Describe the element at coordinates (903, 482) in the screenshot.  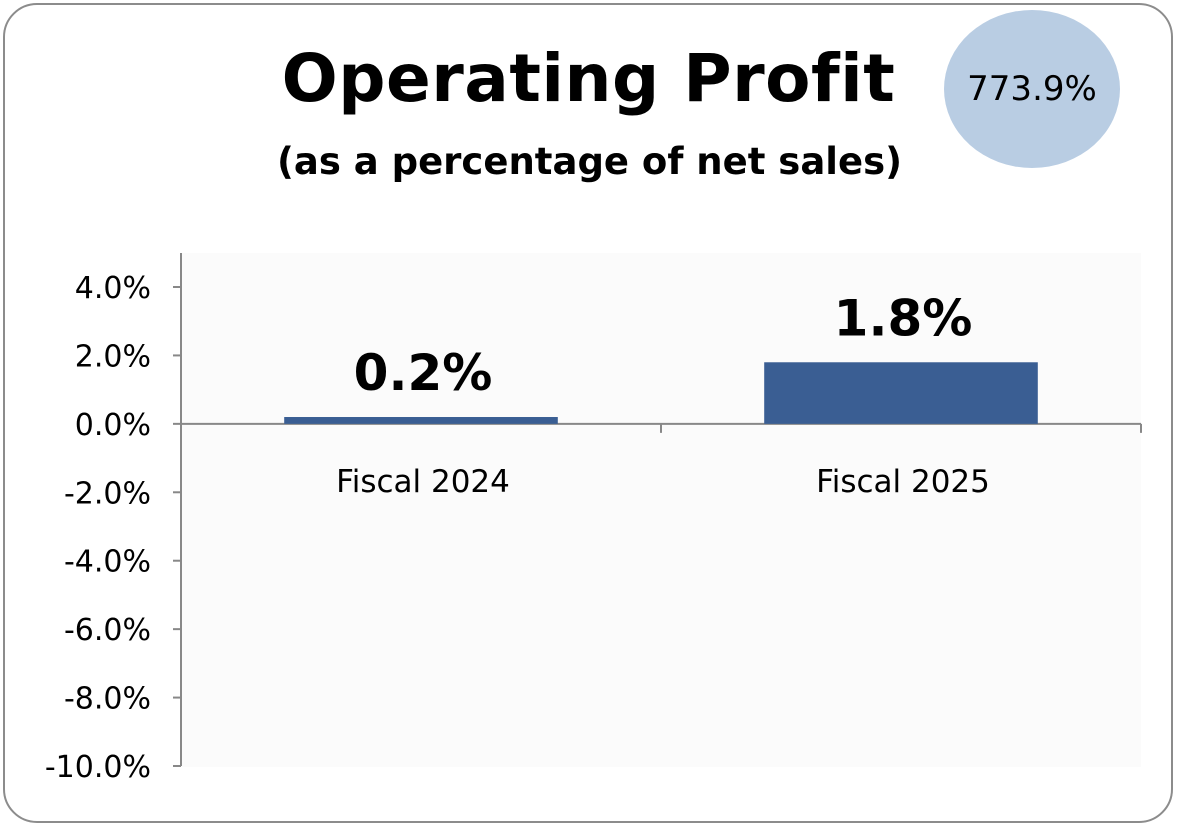
I see `category-label: Fiscal 2025` at that location.